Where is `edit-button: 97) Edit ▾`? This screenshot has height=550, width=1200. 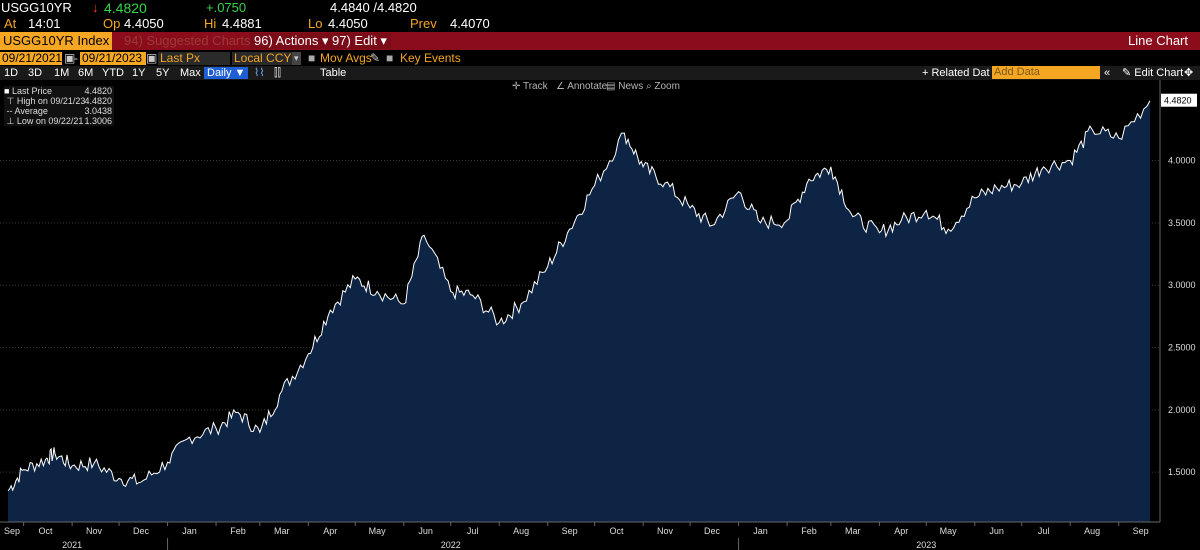
edit-button: 97) Edit ▾ is located at coordinates (359, 41).